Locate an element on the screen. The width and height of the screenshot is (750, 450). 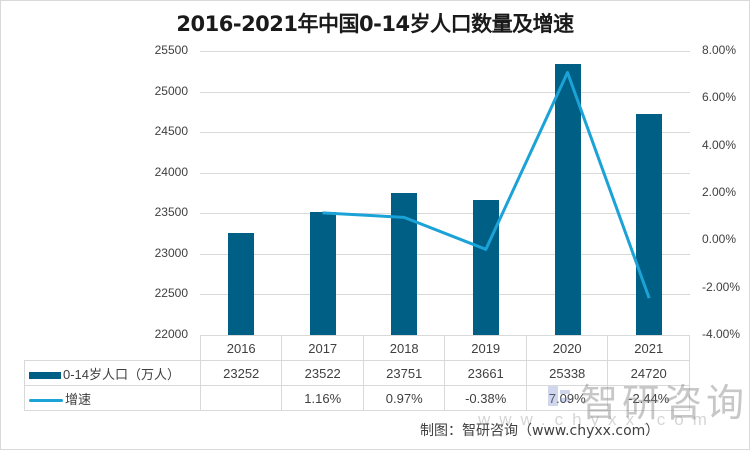
y-right-tick-label: 4.00% is located at coordinates (719, 145).